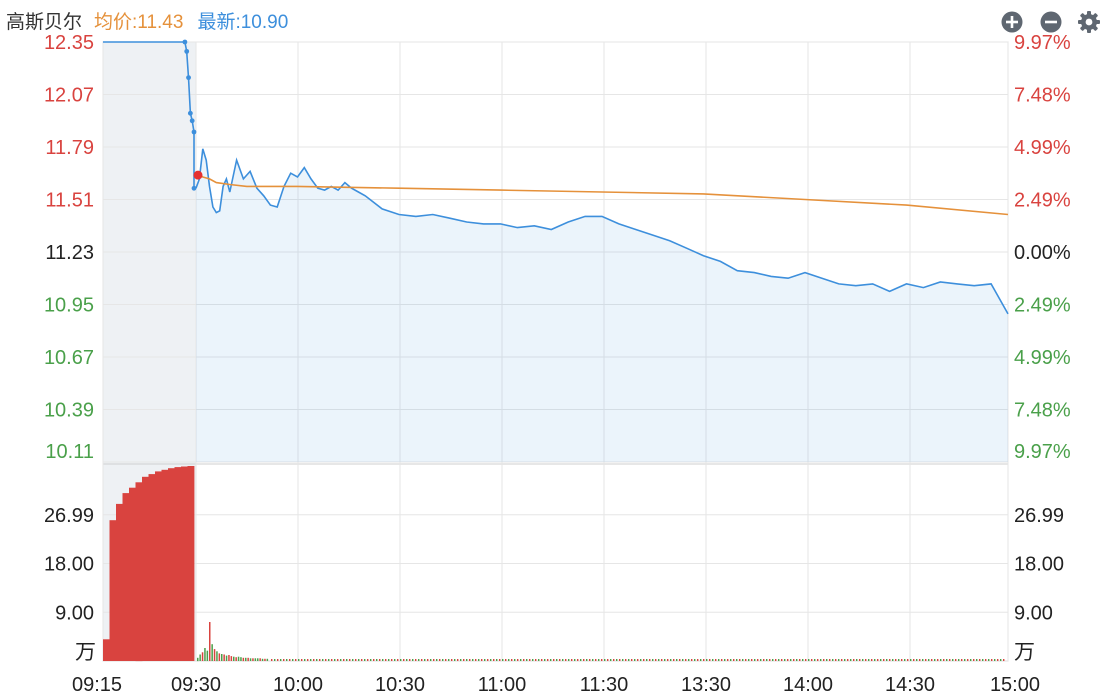  Describe the element at coordinates (69, 516) in the screenshot. I see `volume-tick-label: 26.99` at that location.